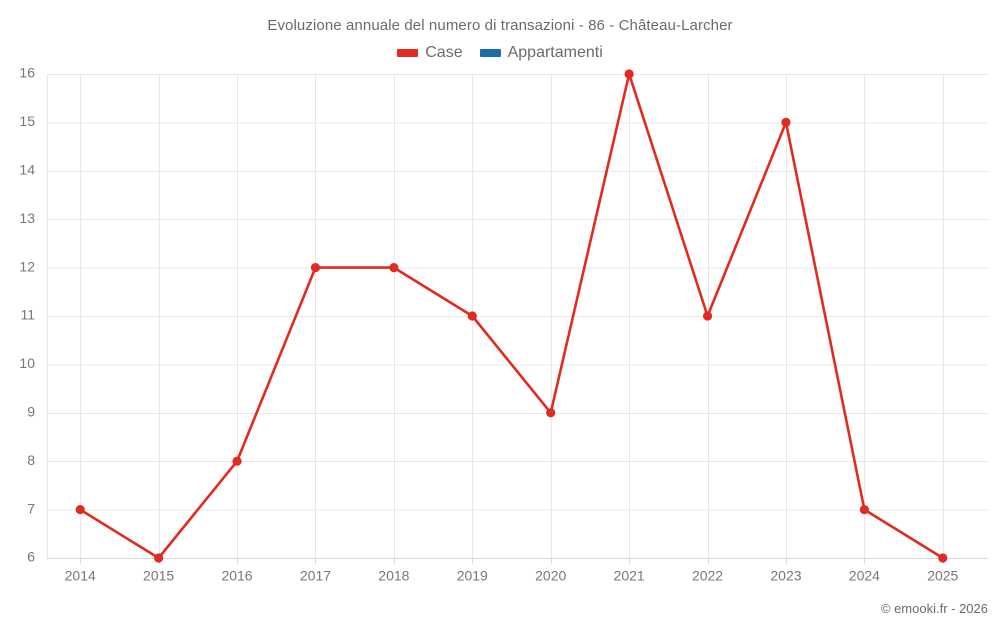 Image resolution: width=1000 pixels, height=625 pixels. What do you see at coordinates (707, 575) in the screenshot?
I see `x-axis-tick-label: 2022` at bounding box center [707, 575].